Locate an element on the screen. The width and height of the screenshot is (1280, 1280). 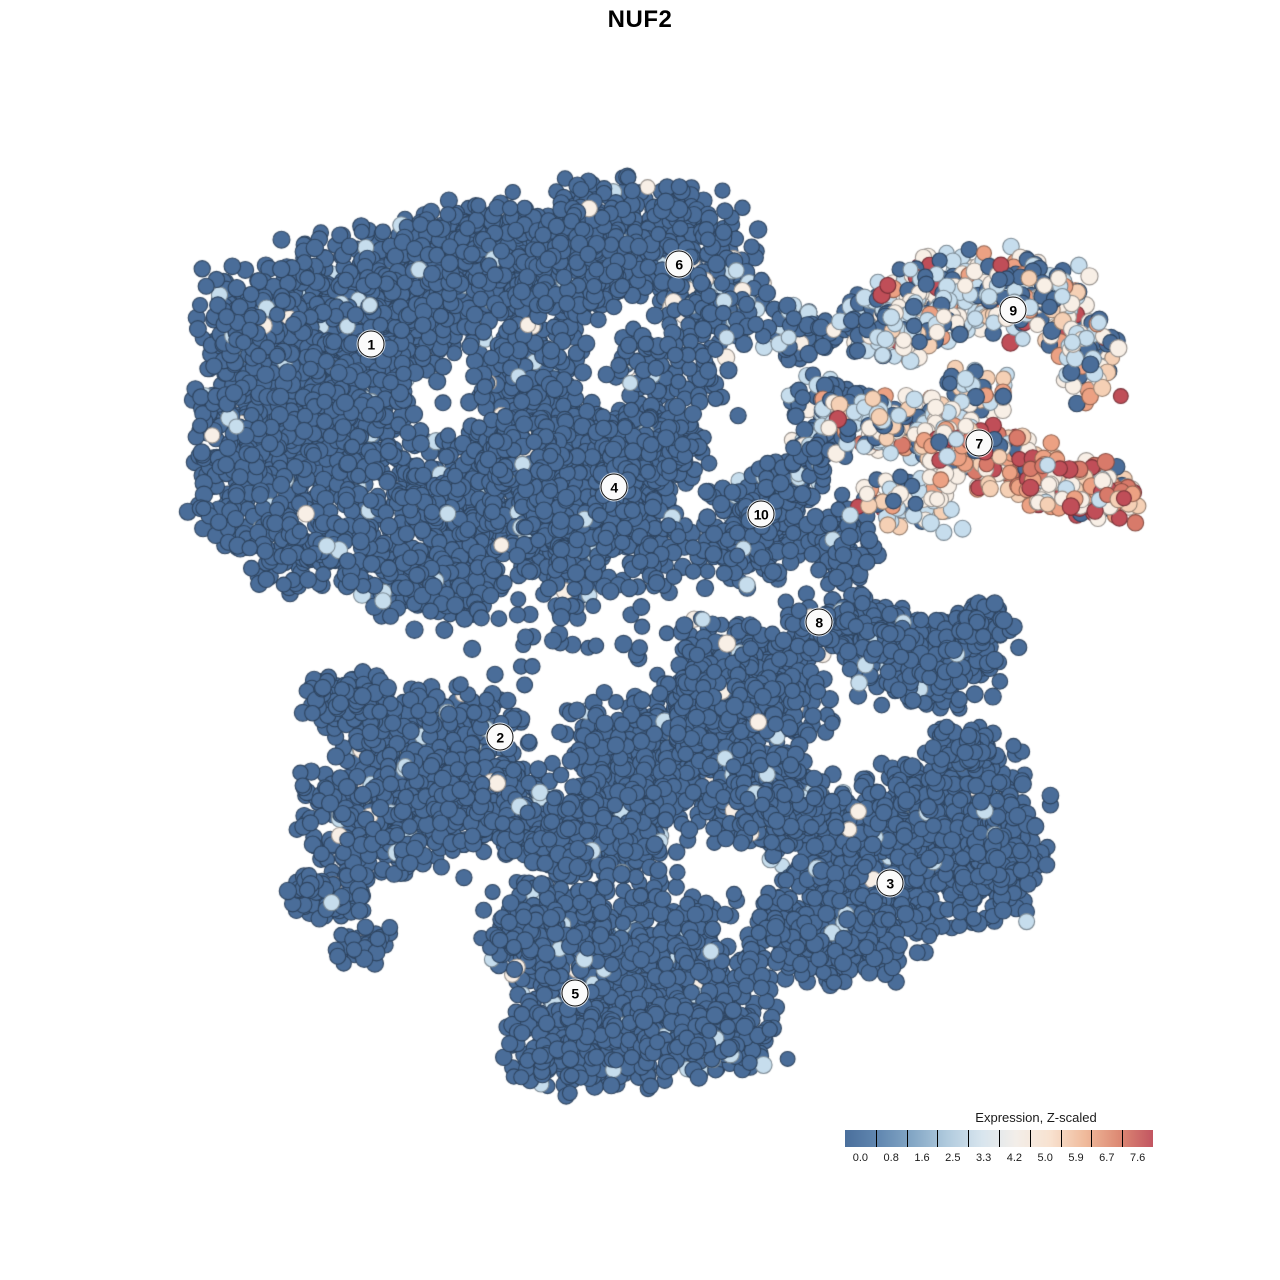
cluster-label-1: 1 is located at coordinates (371, 344).